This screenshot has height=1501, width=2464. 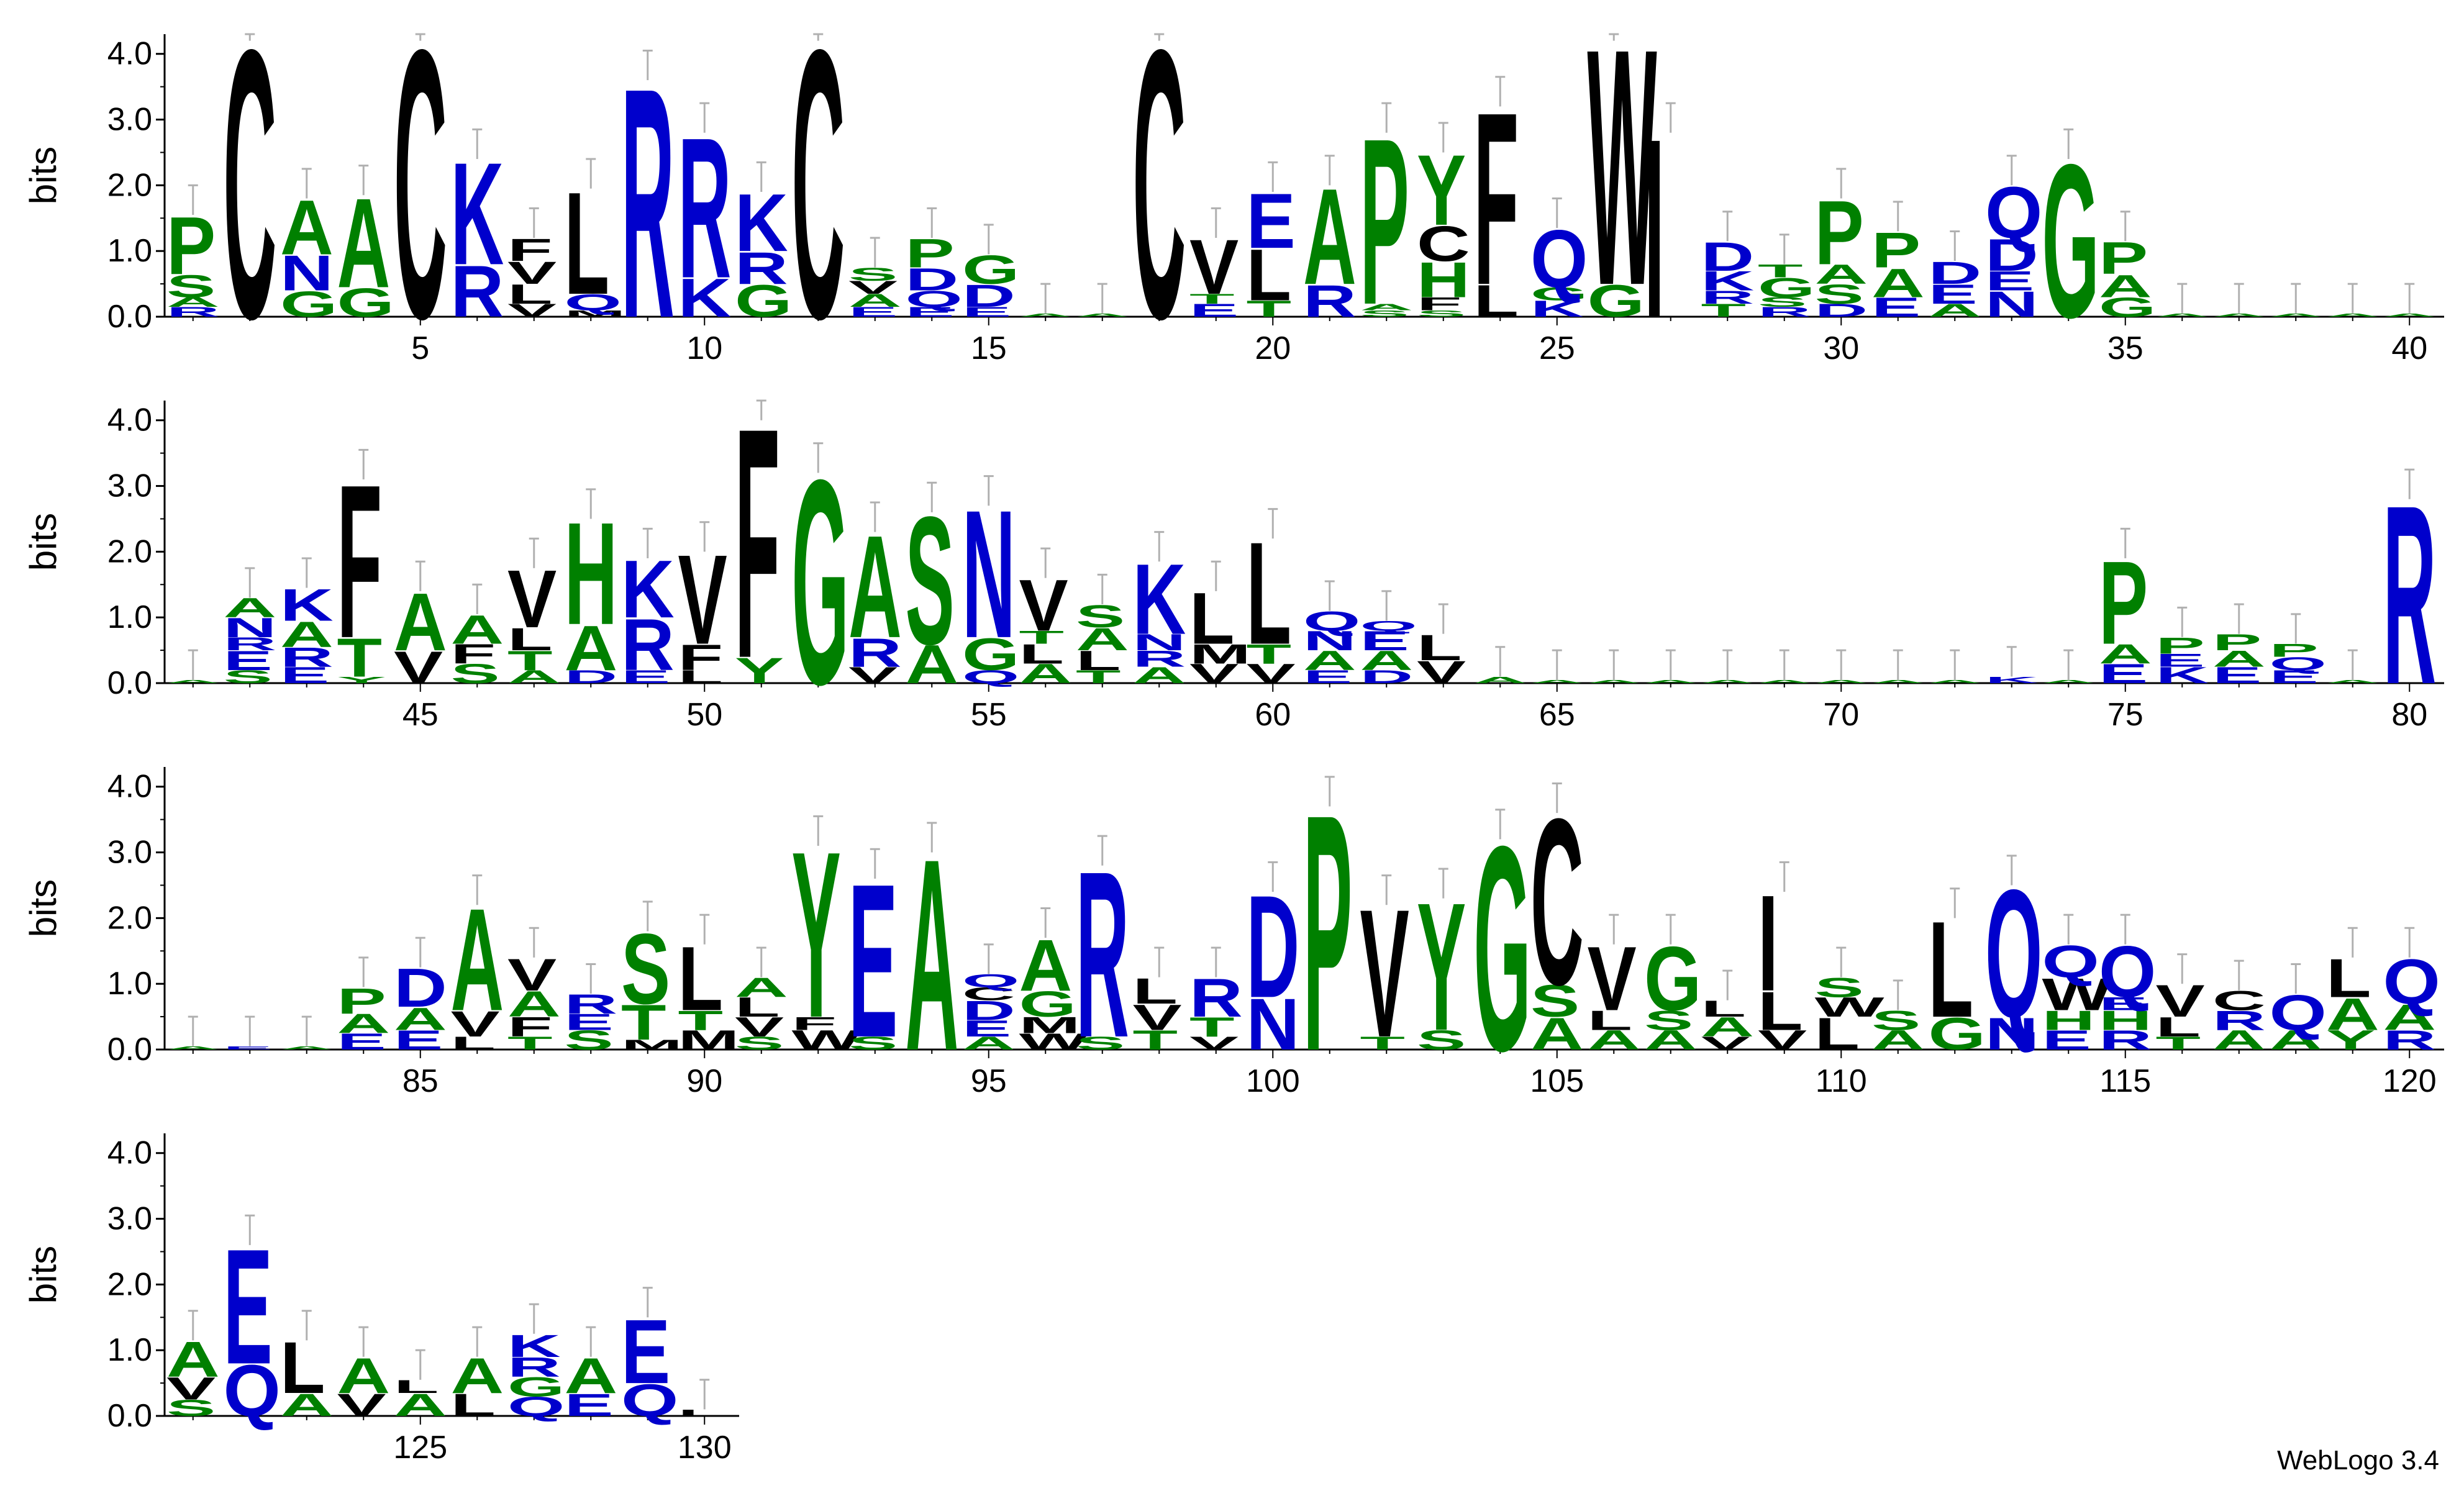 What do you see at coordinates (129, 54) in the screenshot?
I see `y-tick-label: 4.0` at bounding box center [129, 54].